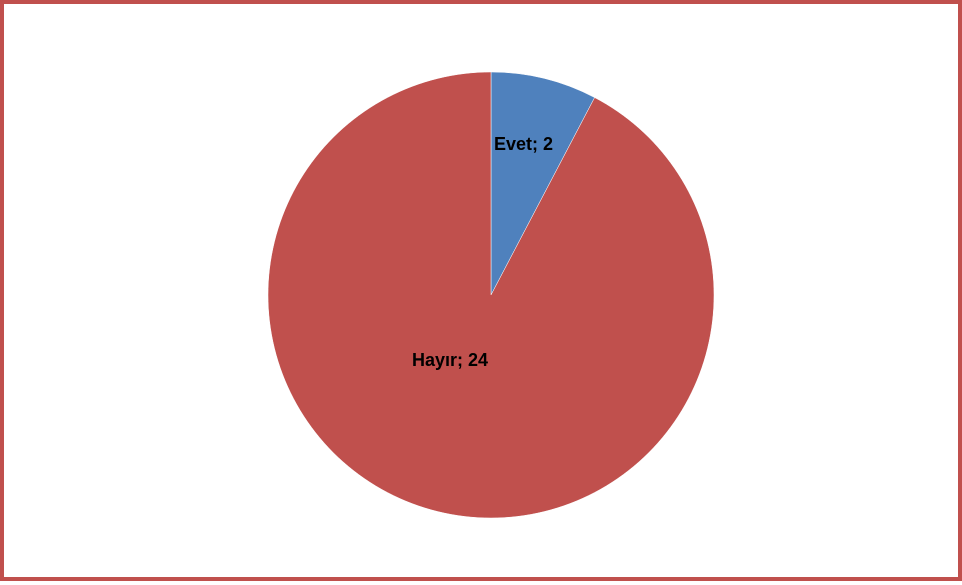 The image size is (962, 585). Describe the element at coordinates (450, 360) in the screenshot. I see `data-label-hayir: Hayır; 24` at that location.